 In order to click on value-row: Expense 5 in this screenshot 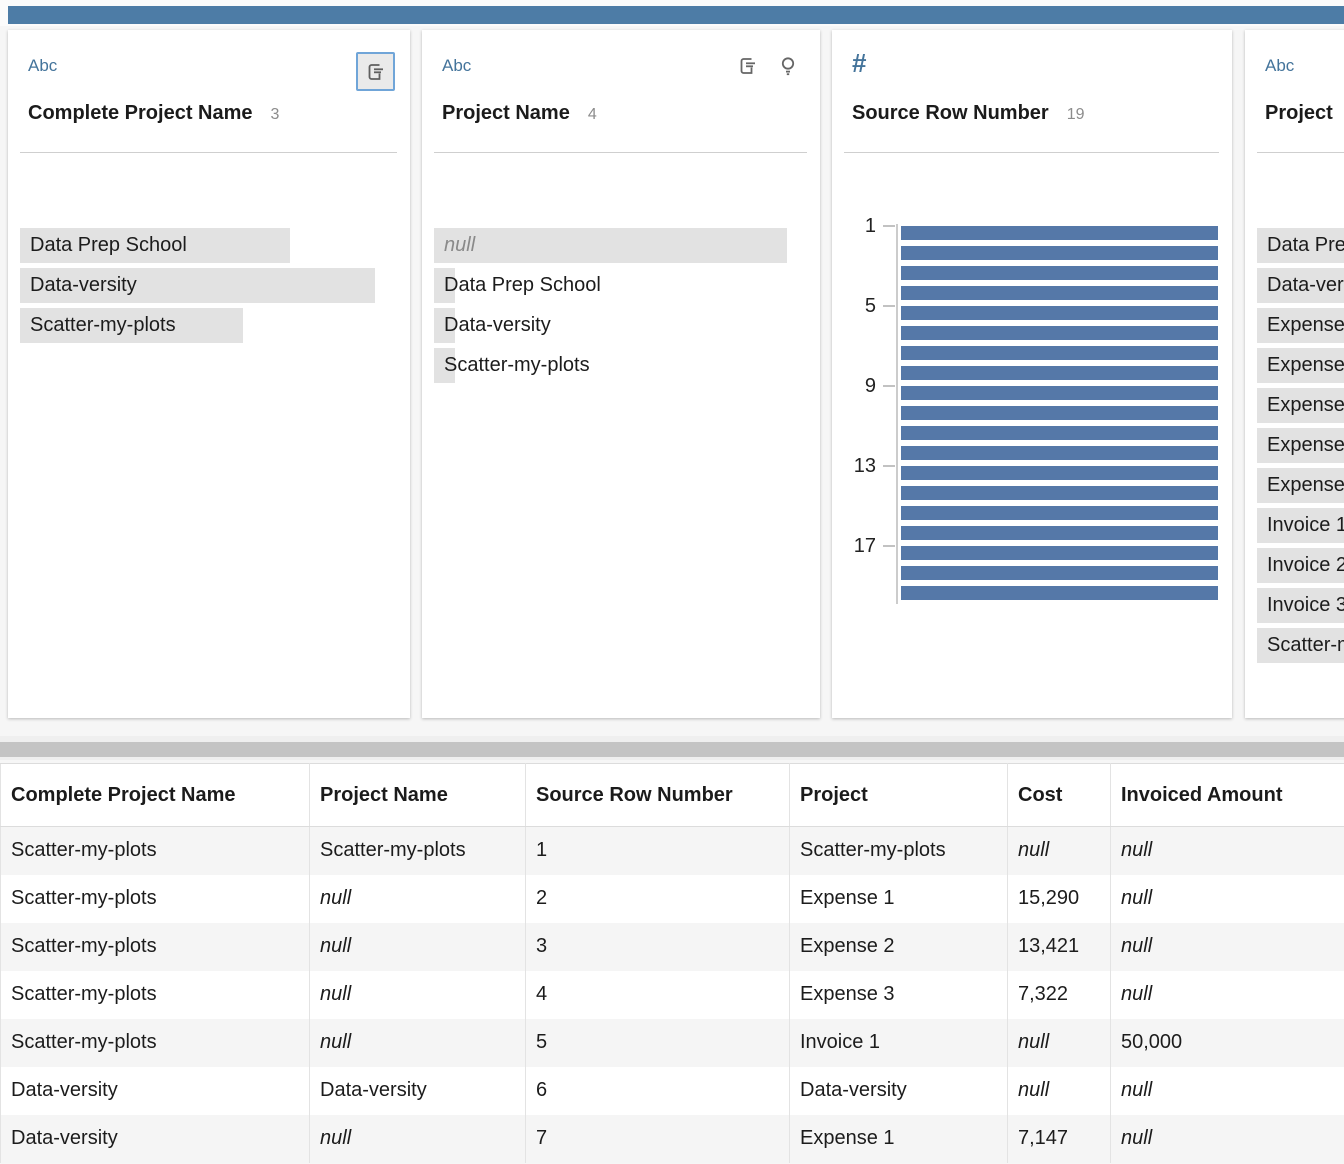, I will do `click(1300, 486)`.